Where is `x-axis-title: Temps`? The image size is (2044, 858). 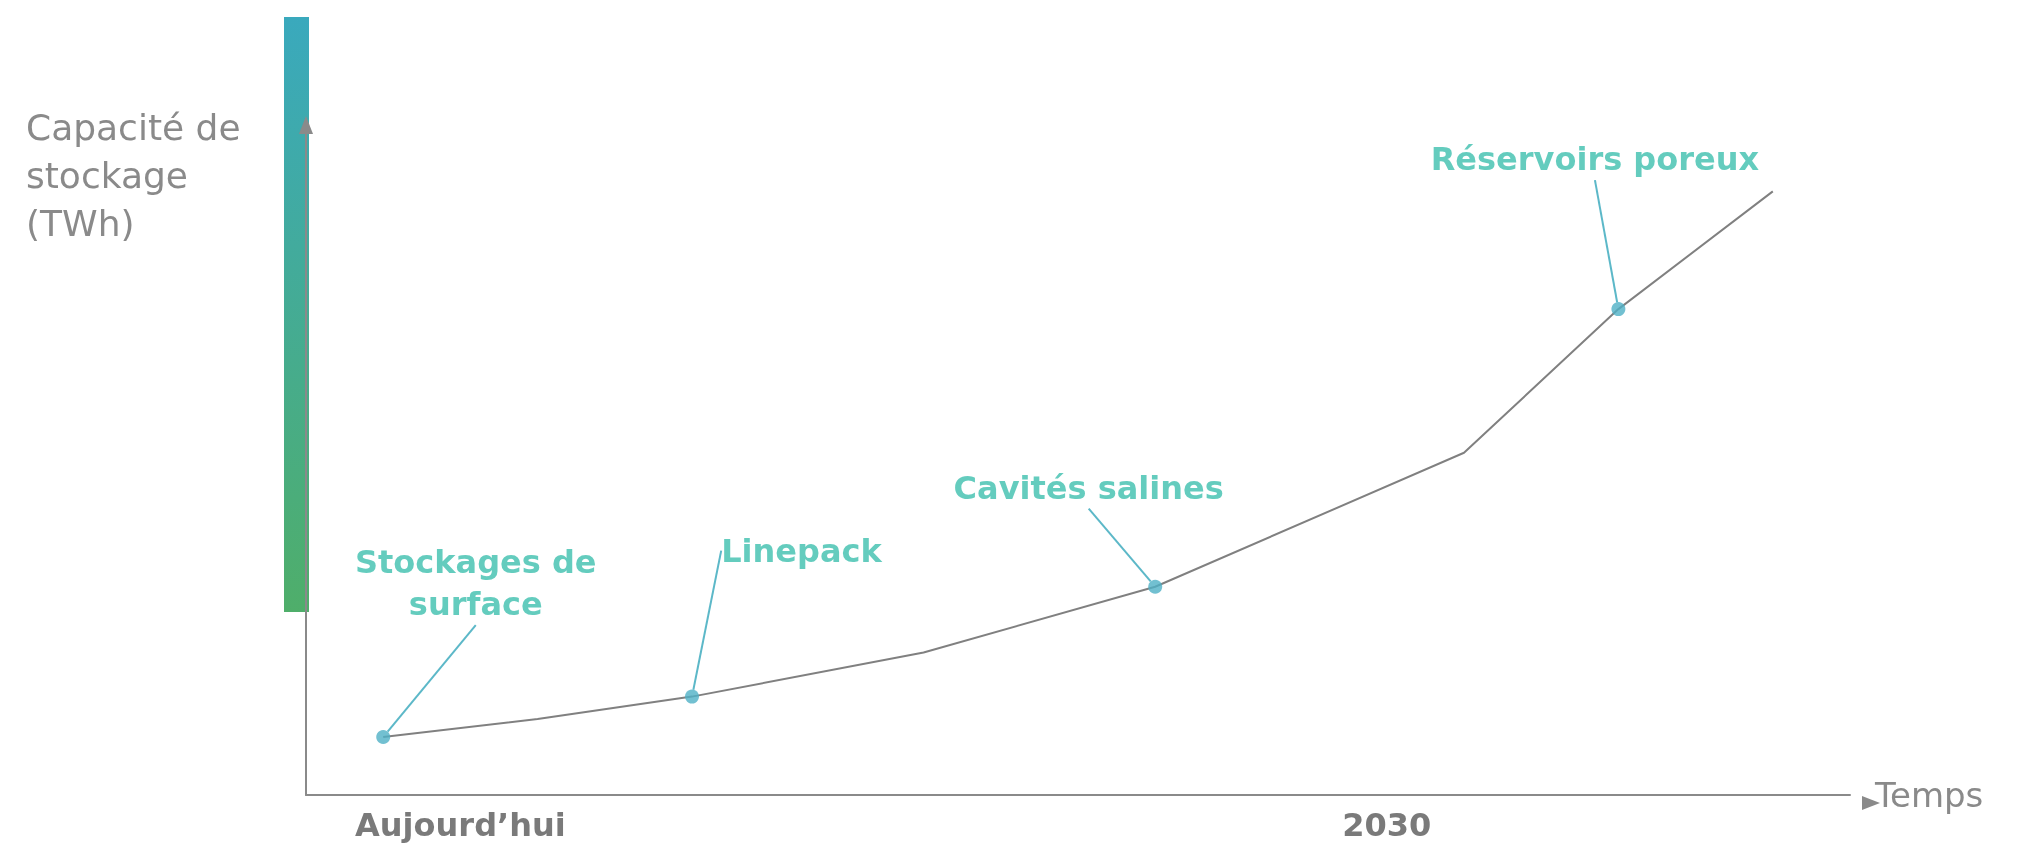
x-axis-title: Temps is located at coordinates (1929, 795).